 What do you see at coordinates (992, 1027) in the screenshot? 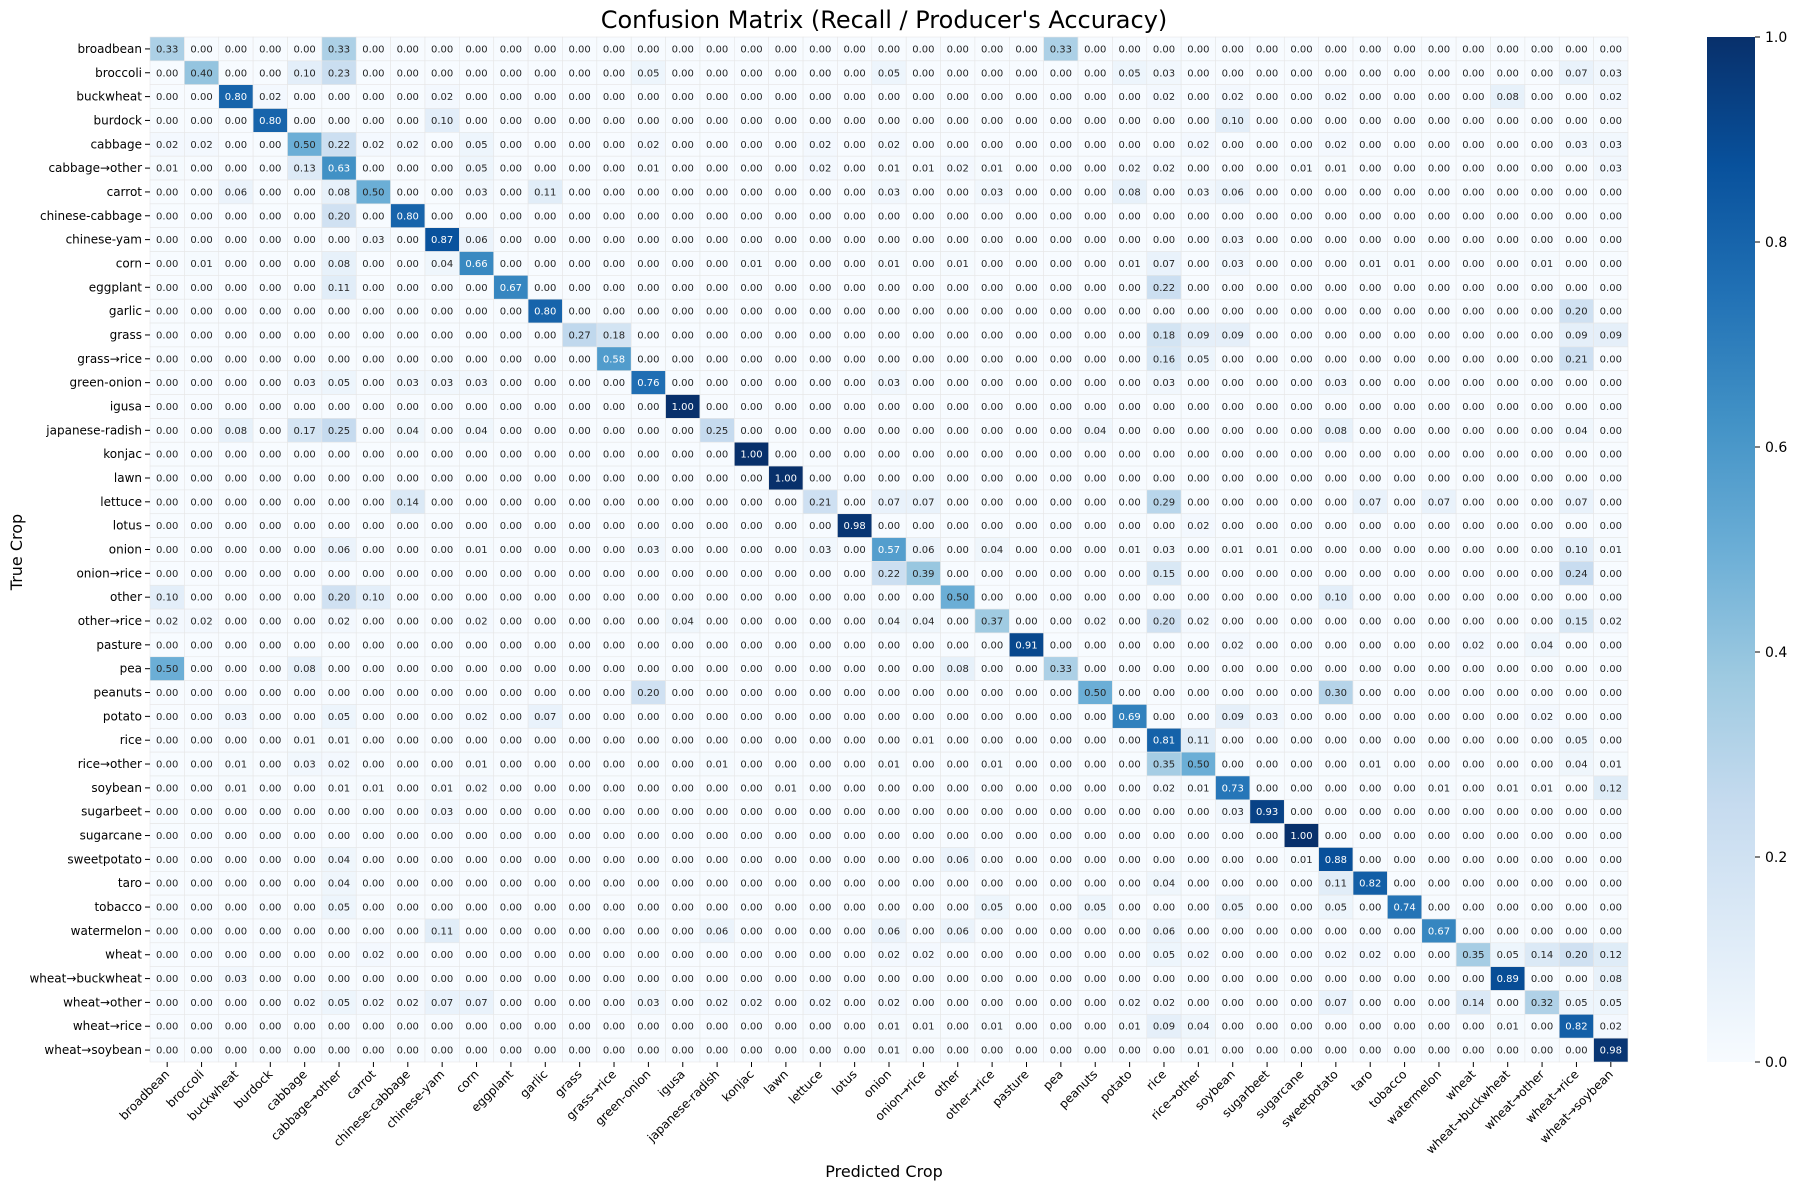
I see `cell-value-label: 0.01` at bounding box center [992, 1027].